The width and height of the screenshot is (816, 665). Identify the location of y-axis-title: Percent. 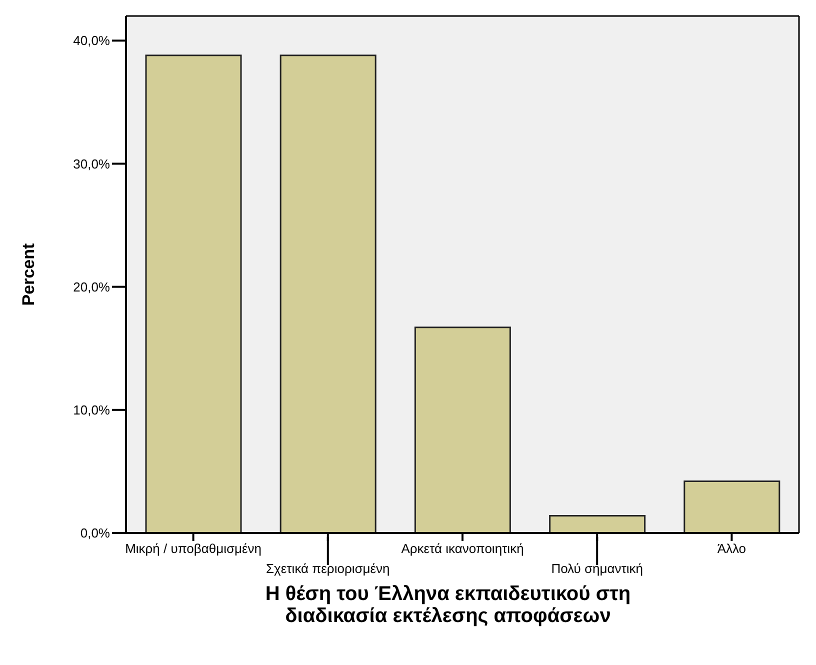
(28, 274).